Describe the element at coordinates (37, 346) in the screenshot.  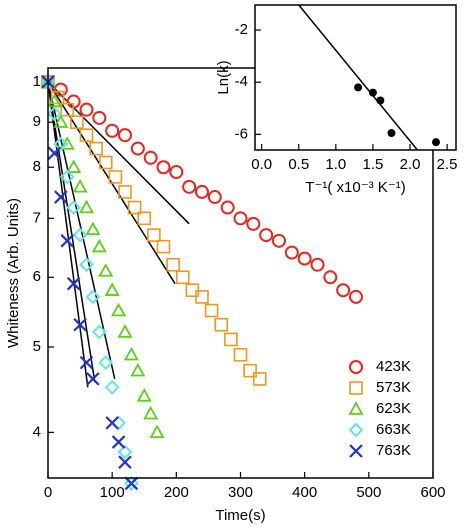
I see `y-tick-label: 5` at that location.